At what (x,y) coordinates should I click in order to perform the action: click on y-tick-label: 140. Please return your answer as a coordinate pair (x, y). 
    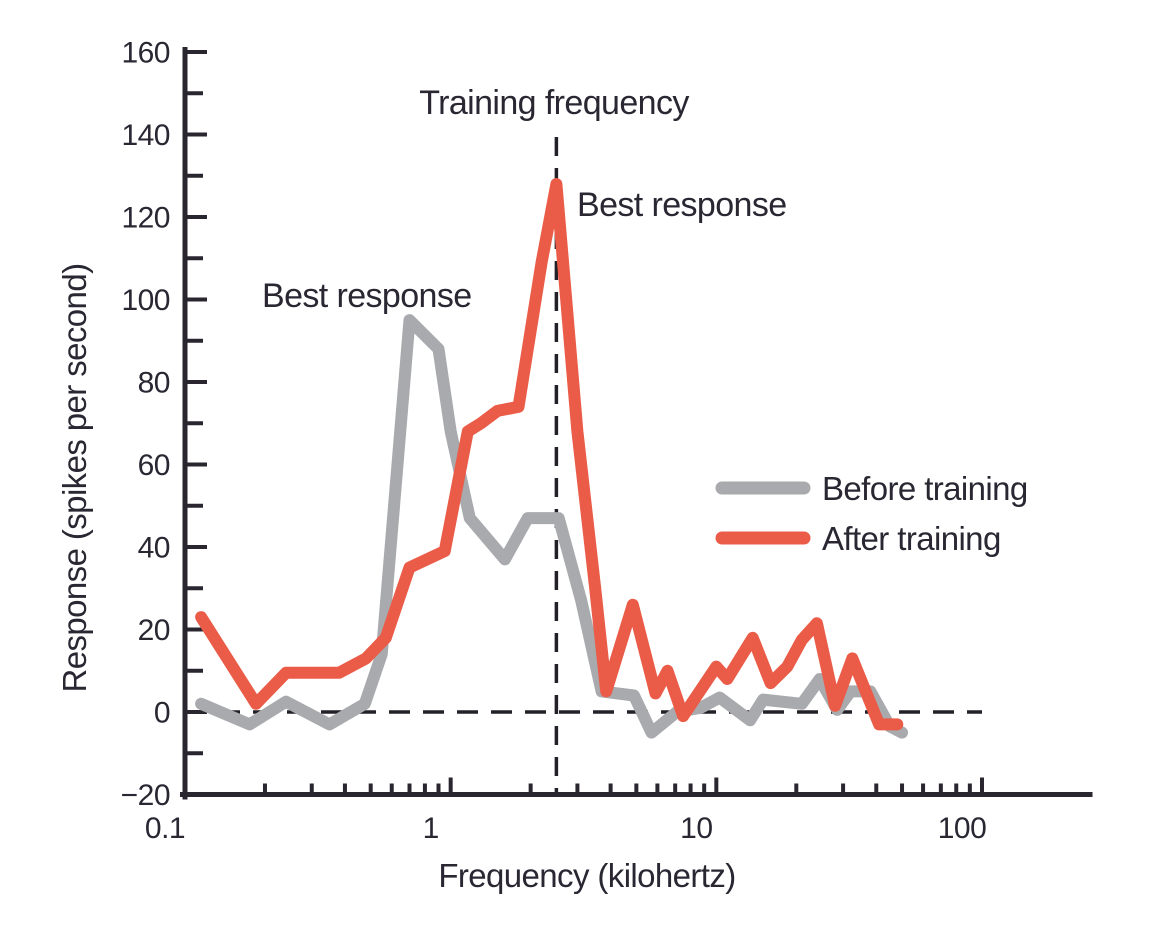
    Looking at the image, I should click on (145, 135).